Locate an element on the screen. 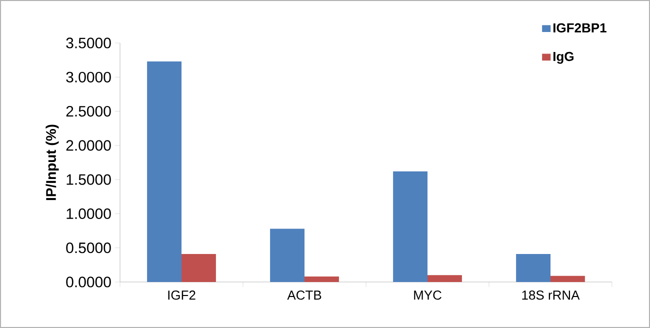 This screenshot has width=650, height=328. y-tick-label: 3.0000 is located at coordinates (88, 77).